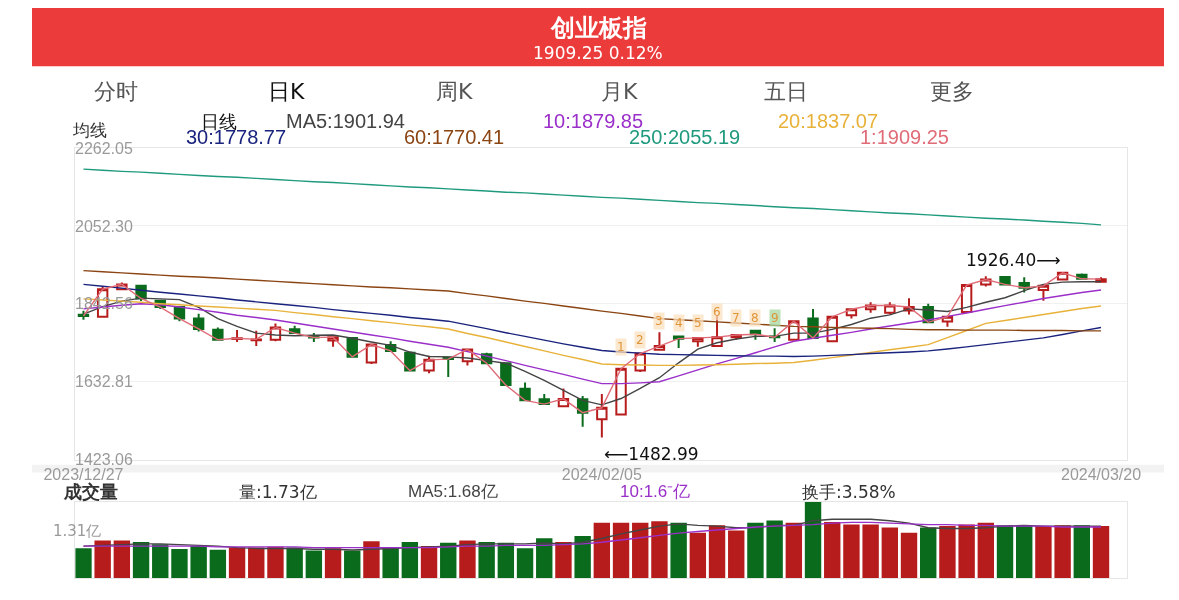 The image size is (1179, 600). I want to click on x-tick-label: 2024/03/20, so click(1101, 475).